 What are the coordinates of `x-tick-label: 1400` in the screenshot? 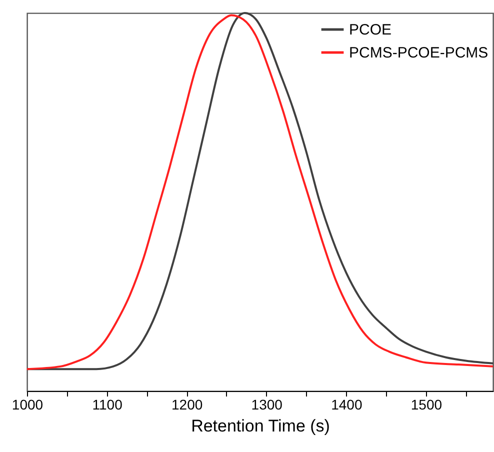 It's located at (346, 404).